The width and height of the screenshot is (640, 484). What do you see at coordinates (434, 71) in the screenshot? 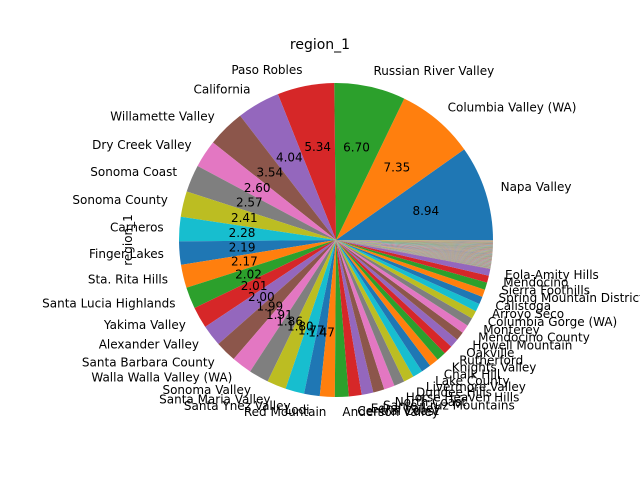
I see `slice-label: Russian River Valley` at bounding box center [434, 71].